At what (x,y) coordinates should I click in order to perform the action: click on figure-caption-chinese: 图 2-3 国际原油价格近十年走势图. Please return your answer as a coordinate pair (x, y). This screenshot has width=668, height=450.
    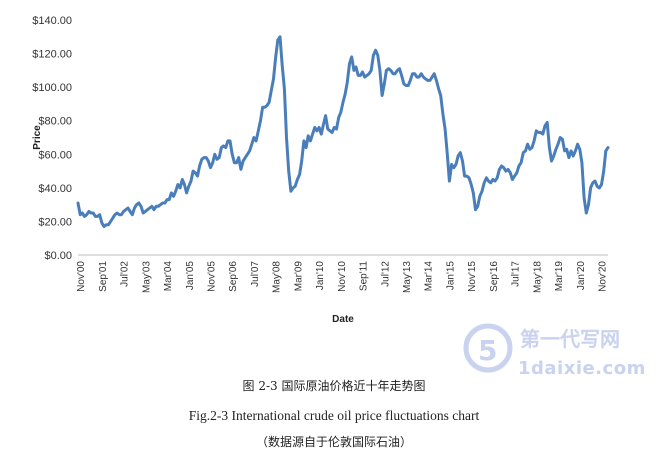
    Looking at the image, I should click on (334, 386).